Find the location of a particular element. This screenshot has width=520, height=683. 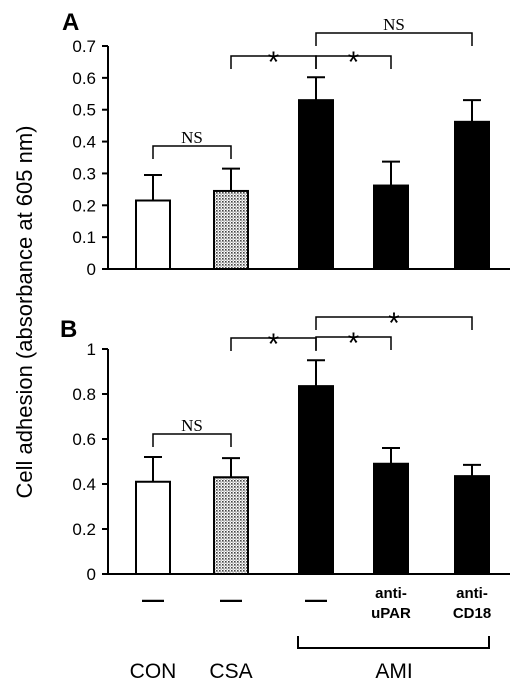

y-tick-label: 0.7 is located at coordinates (84, 46).